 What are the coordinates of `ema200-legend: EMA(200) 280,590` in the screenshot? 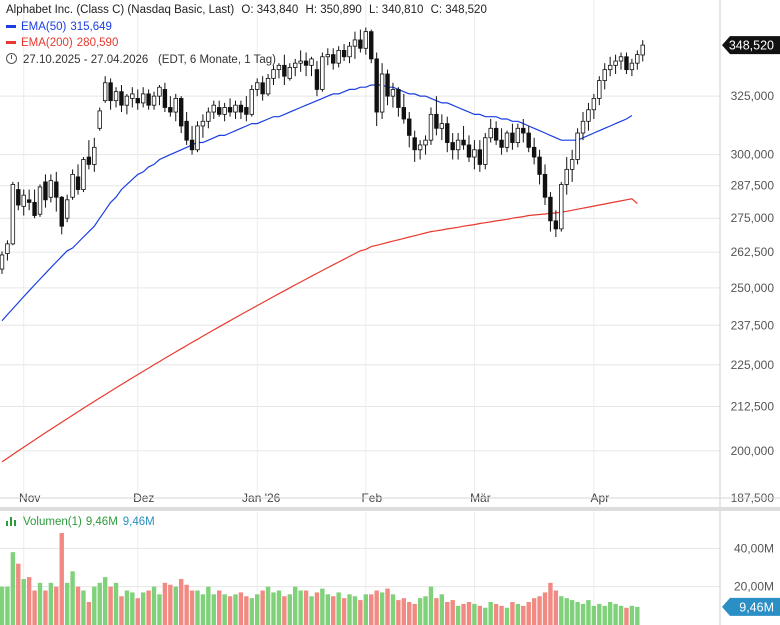 It's located at (62, 43).